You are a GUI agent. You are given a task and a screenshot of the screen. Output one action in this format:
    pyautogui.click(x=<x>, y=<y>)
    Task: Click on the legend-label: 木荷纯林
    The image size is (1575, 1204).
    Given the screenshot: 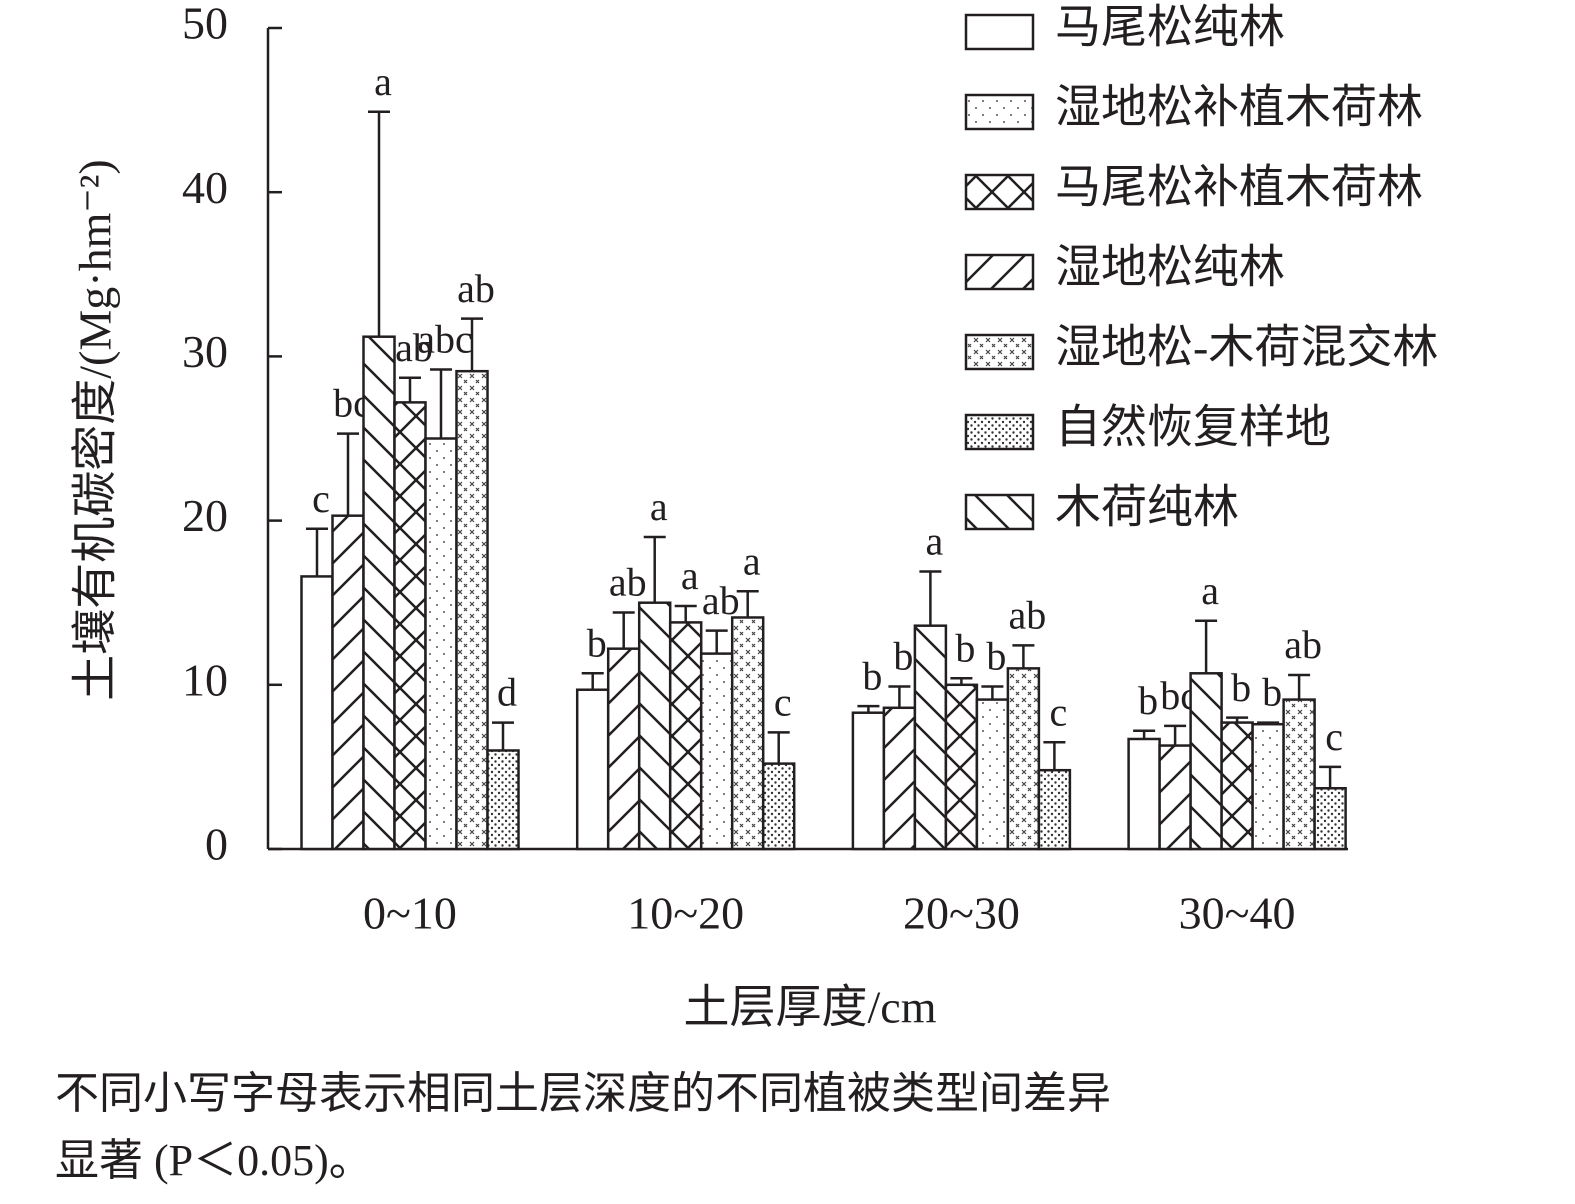 What is the action you would take?
    pyautogui.click(x=1147, y=507)
    